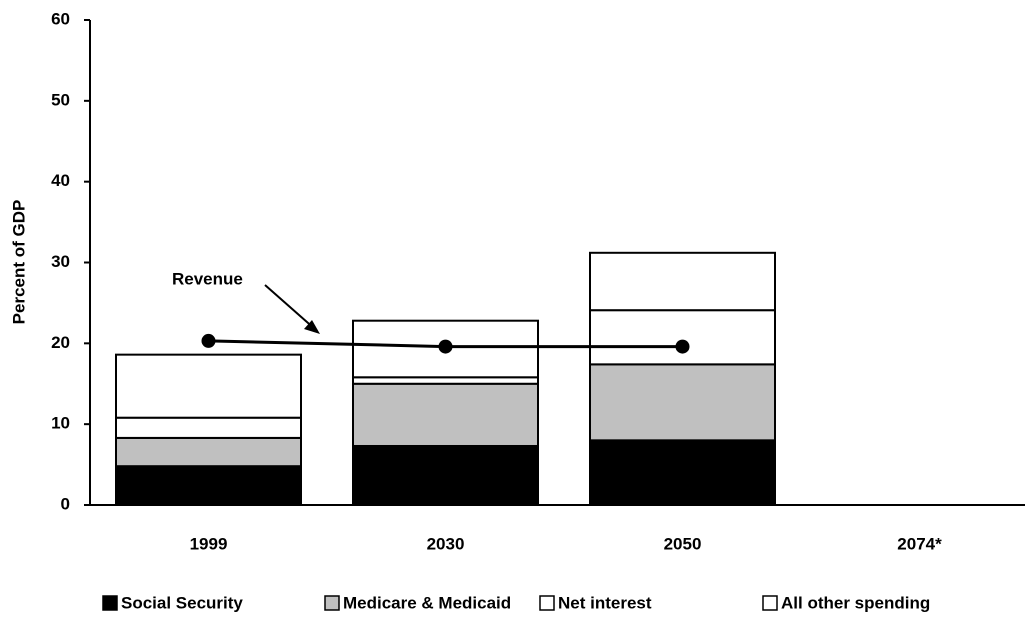  I want to click on y-tick-label: 40, so click(60, 180).